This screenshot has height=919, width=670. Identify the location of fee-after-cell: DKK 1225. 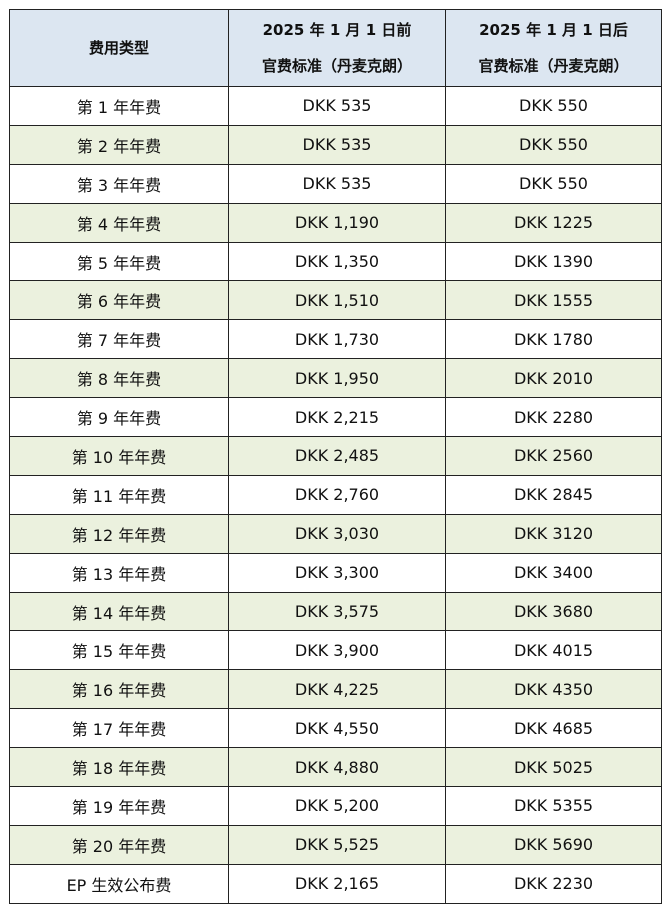
(553, 222).